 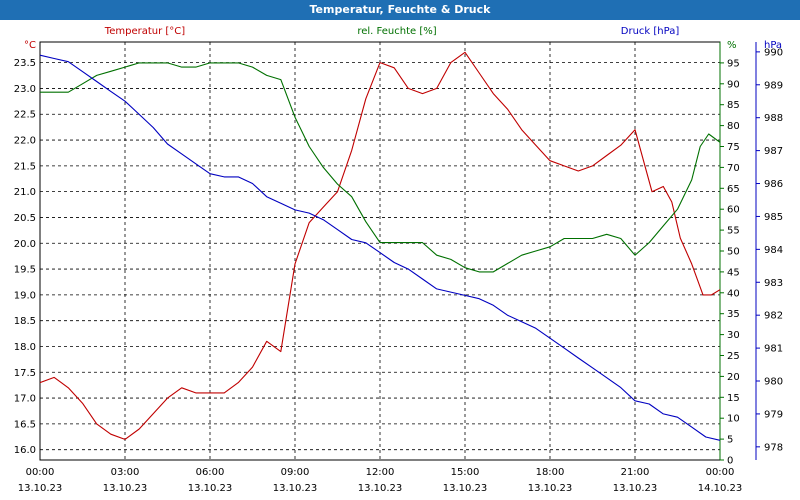 What do you see at coordinates (25, 450) in the screenshot?
I see `tick-label-temperature: 16.0` at bounding box center [25, 450].